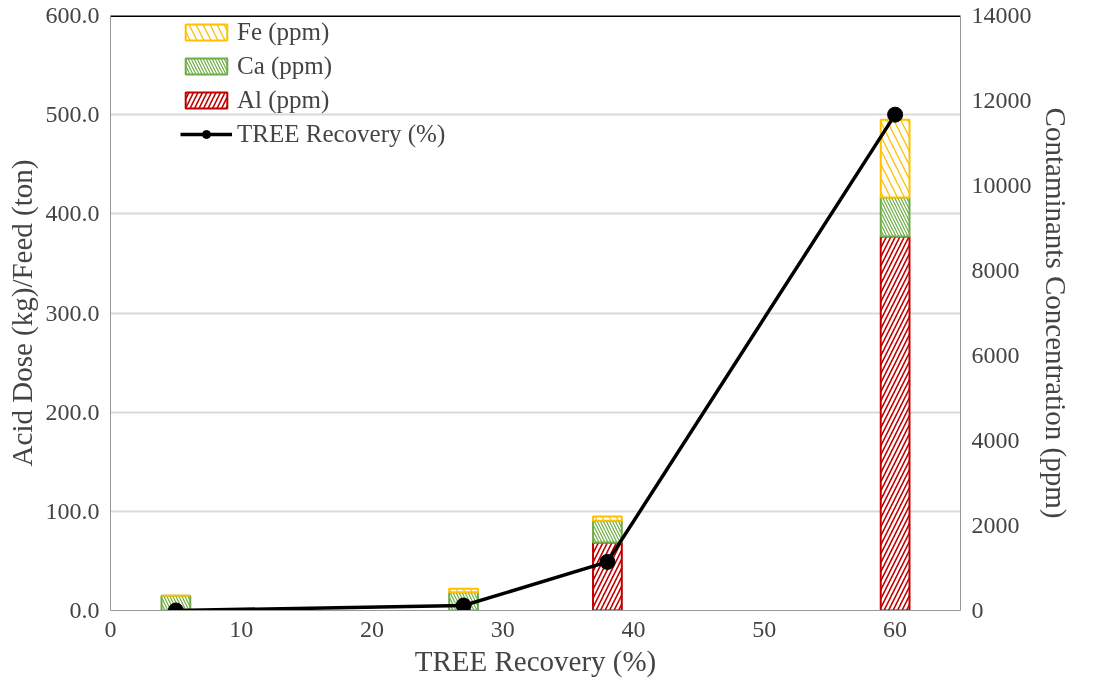 The height and width of the screenshot is (697, 1100). I want to click on y-tick-label: 100.0, so click(72, 510).